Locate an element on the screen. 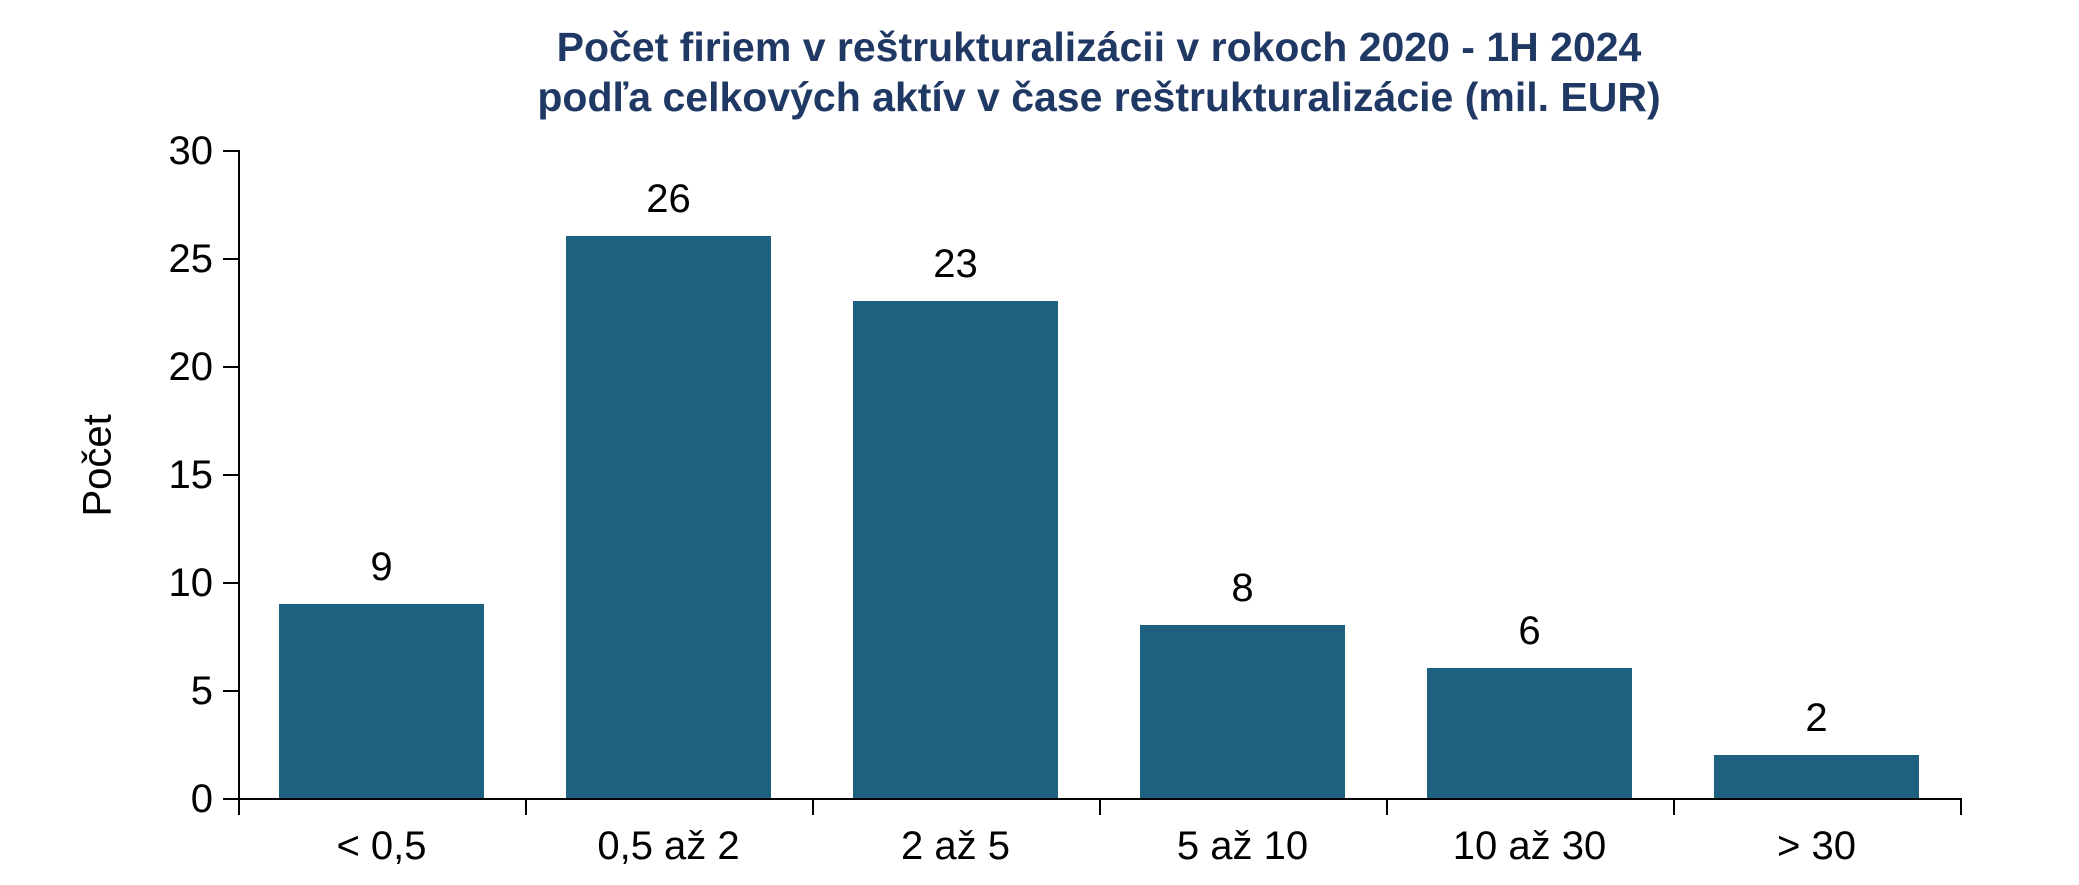 The width and height of the screenshot is (2079, 885). y-axis-line is located at coordinates (239, 475).